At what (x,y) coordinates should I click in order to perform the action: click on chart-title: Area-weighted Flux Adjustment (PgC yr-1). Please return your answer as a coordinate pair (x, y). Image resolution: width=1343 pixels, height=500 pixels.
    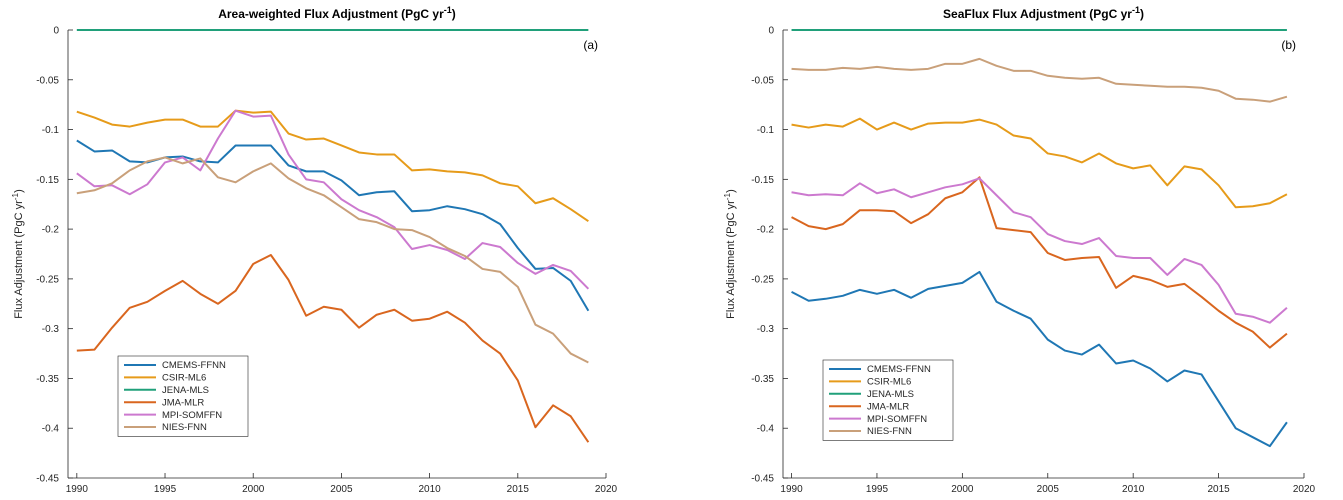
    Looking at the image, I should click on (337, 13).